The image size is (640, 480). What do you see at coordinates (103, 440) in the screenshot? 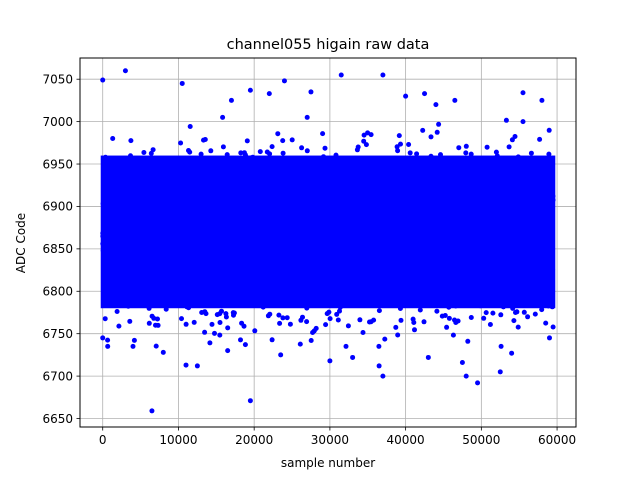
I see `x-tick-label: 0` at bounding box center [103, 440].